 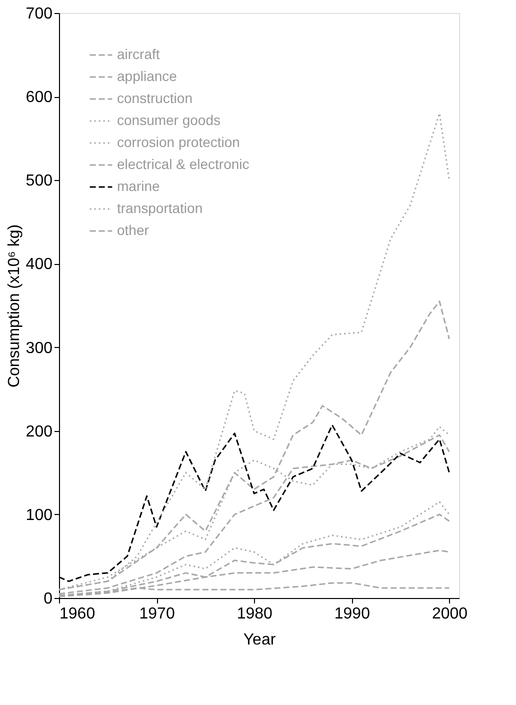 What do you see at coordinates (39, 14) in the screenshot?
I see `y-tick-label: 700` at bounding box center [39, 14].